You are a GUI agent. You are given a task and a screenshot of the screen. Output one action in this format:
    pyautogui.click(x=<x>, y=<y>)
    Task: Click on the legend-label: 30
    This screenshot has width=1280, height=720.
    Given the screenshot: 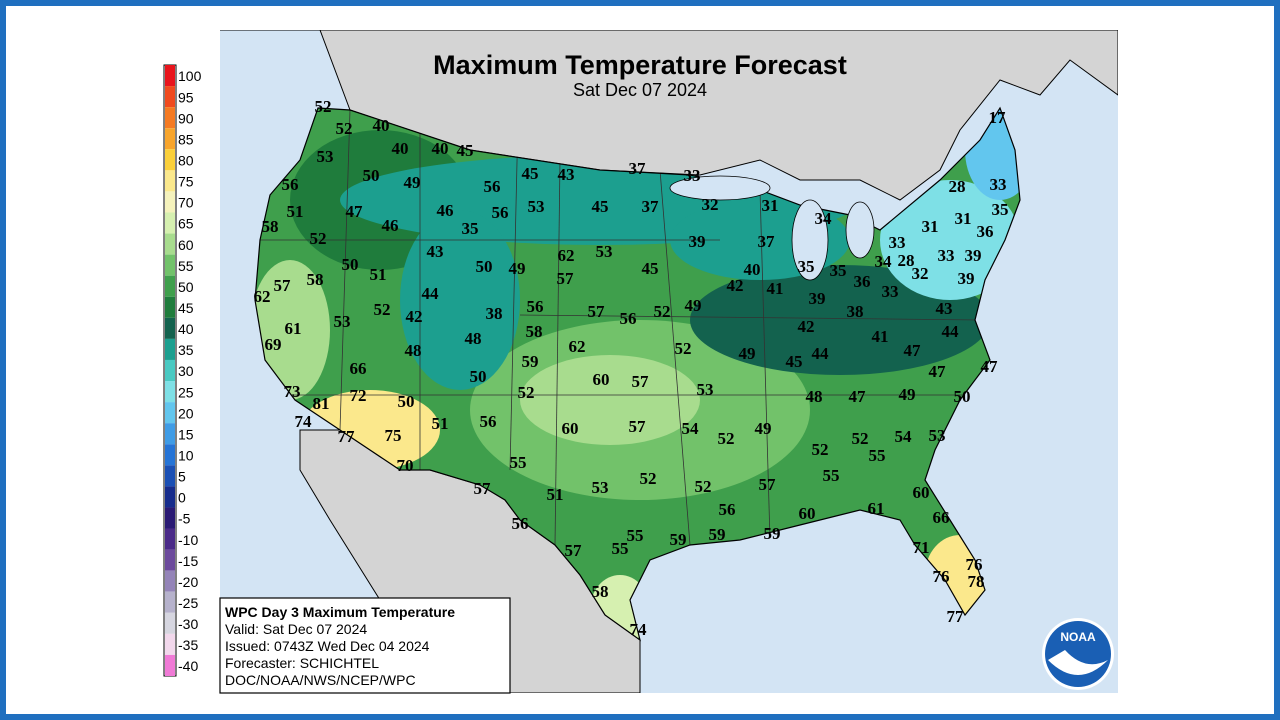 What is the action you would take?
    pyautogui.click(x=186, y=371)
    